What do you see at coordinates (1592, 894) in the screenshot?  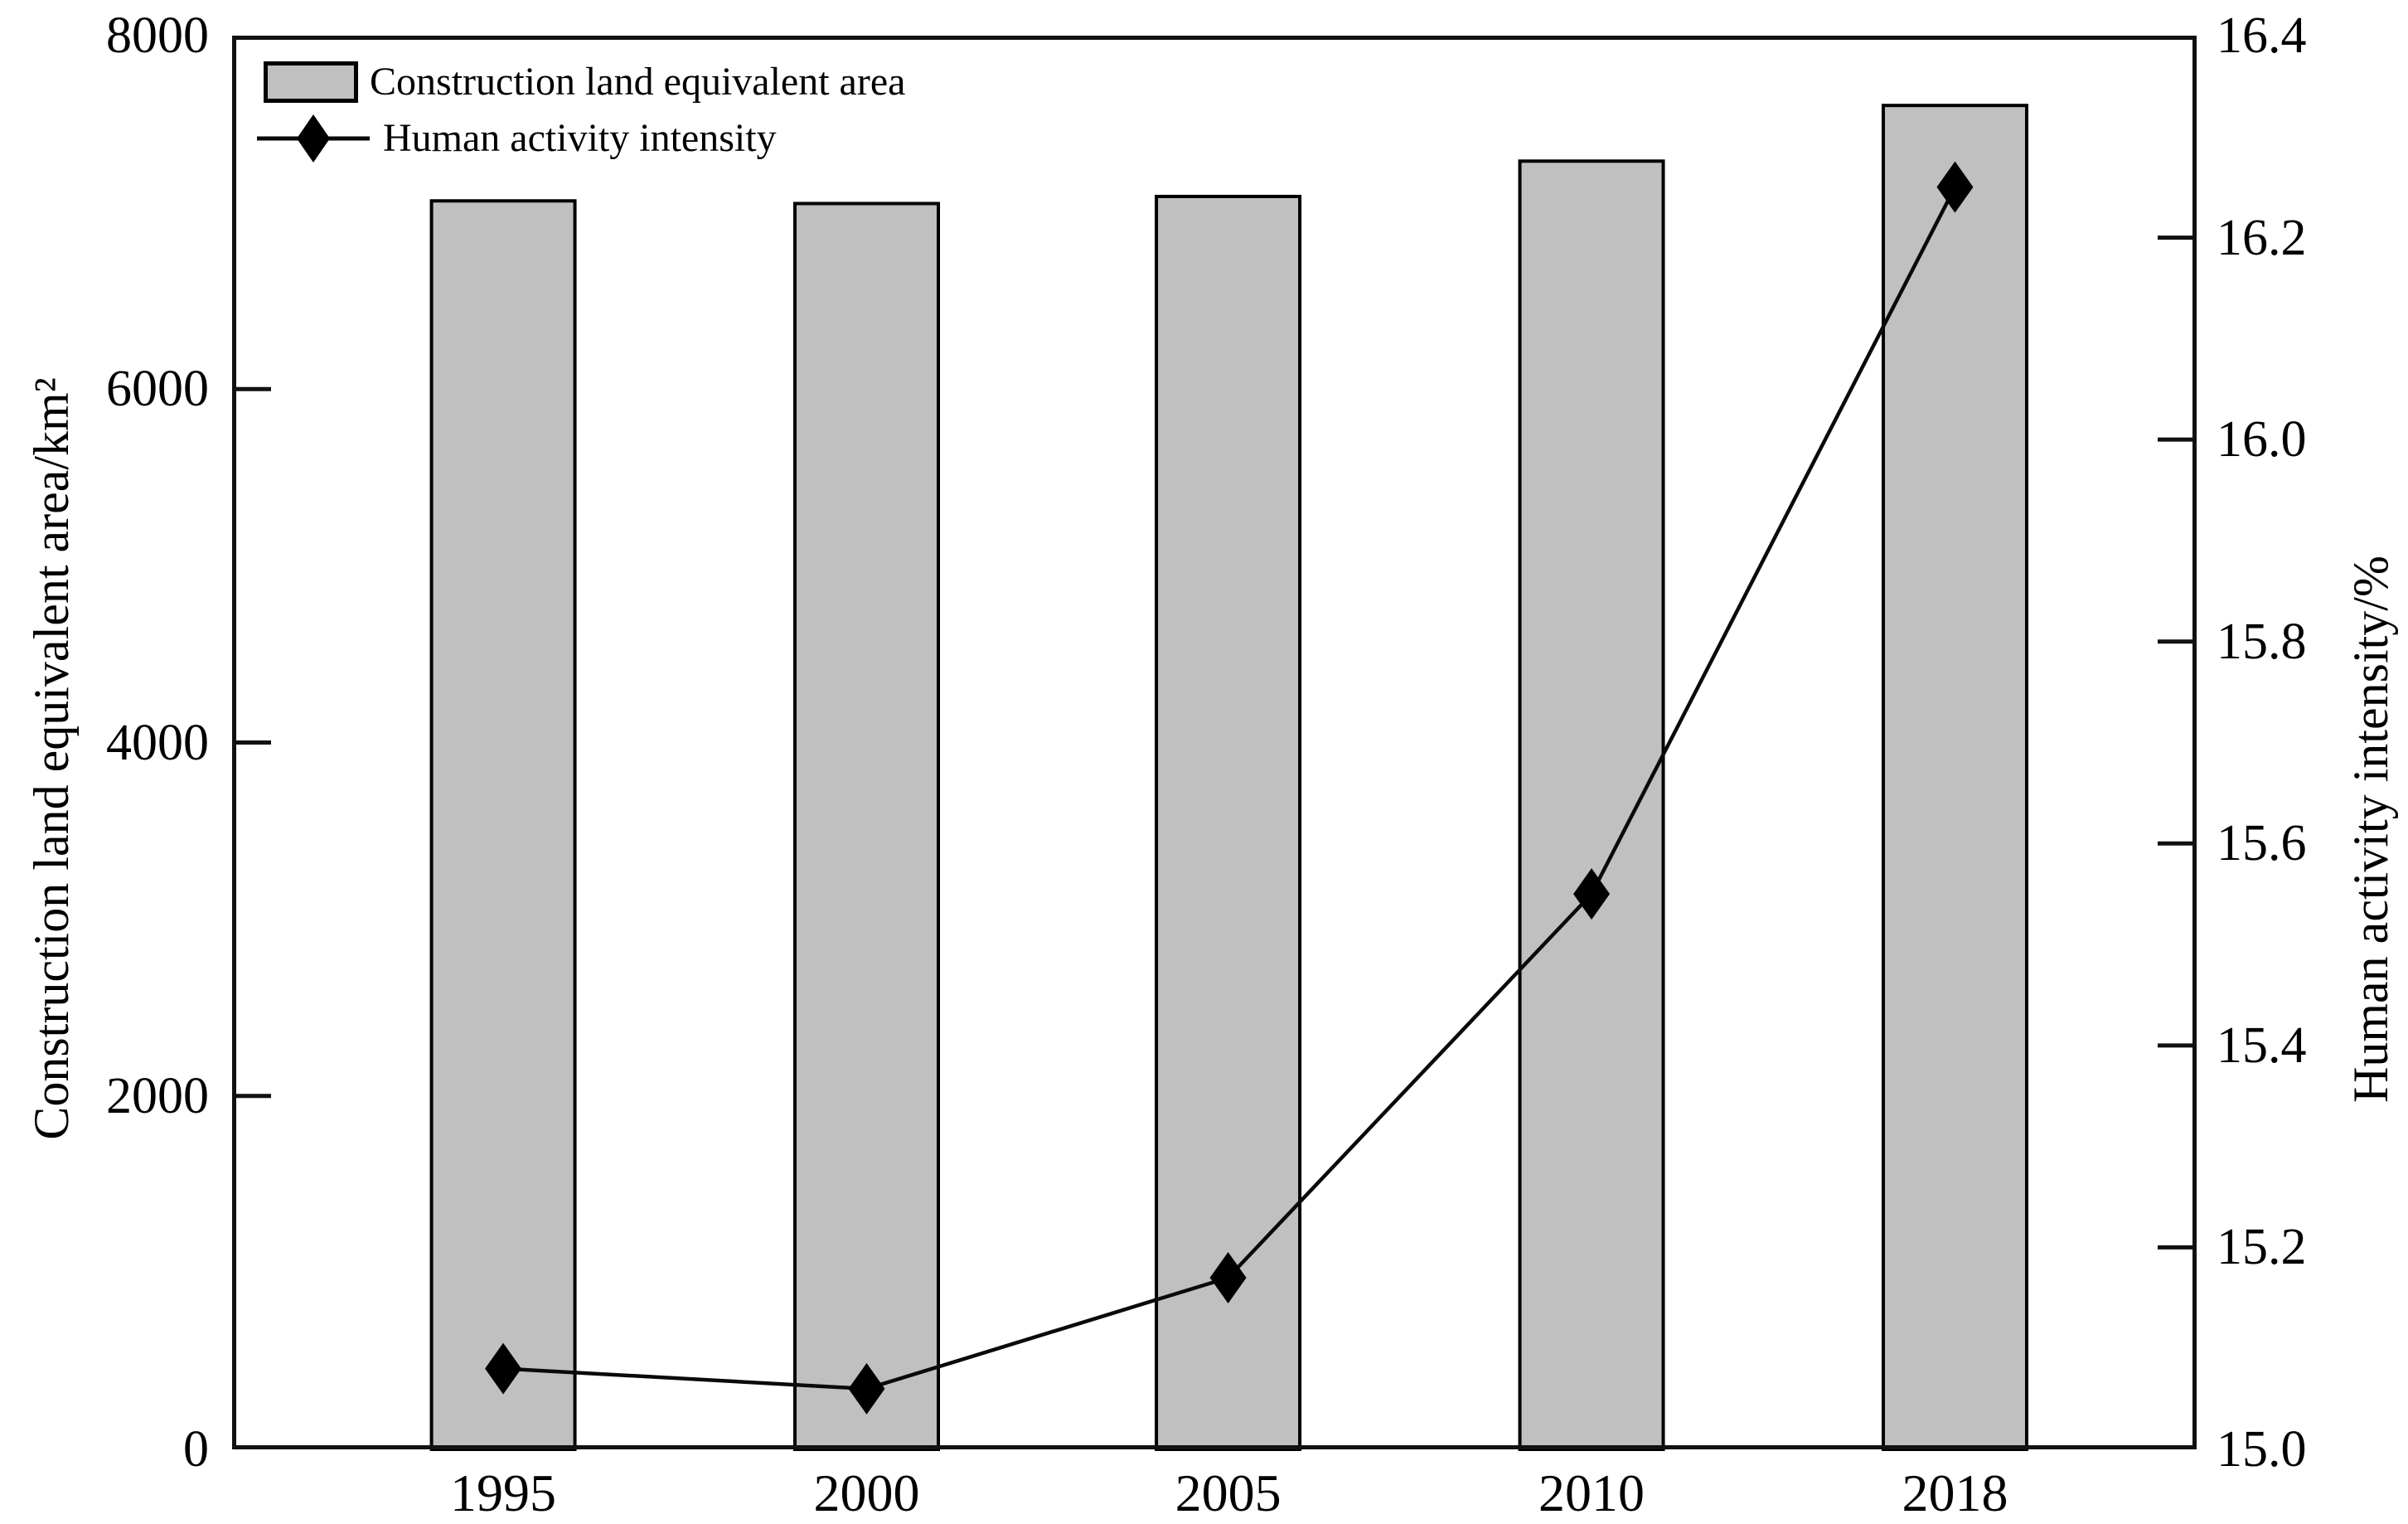 I see `diamond-marker-2010` at bounding box center [1592, 894].